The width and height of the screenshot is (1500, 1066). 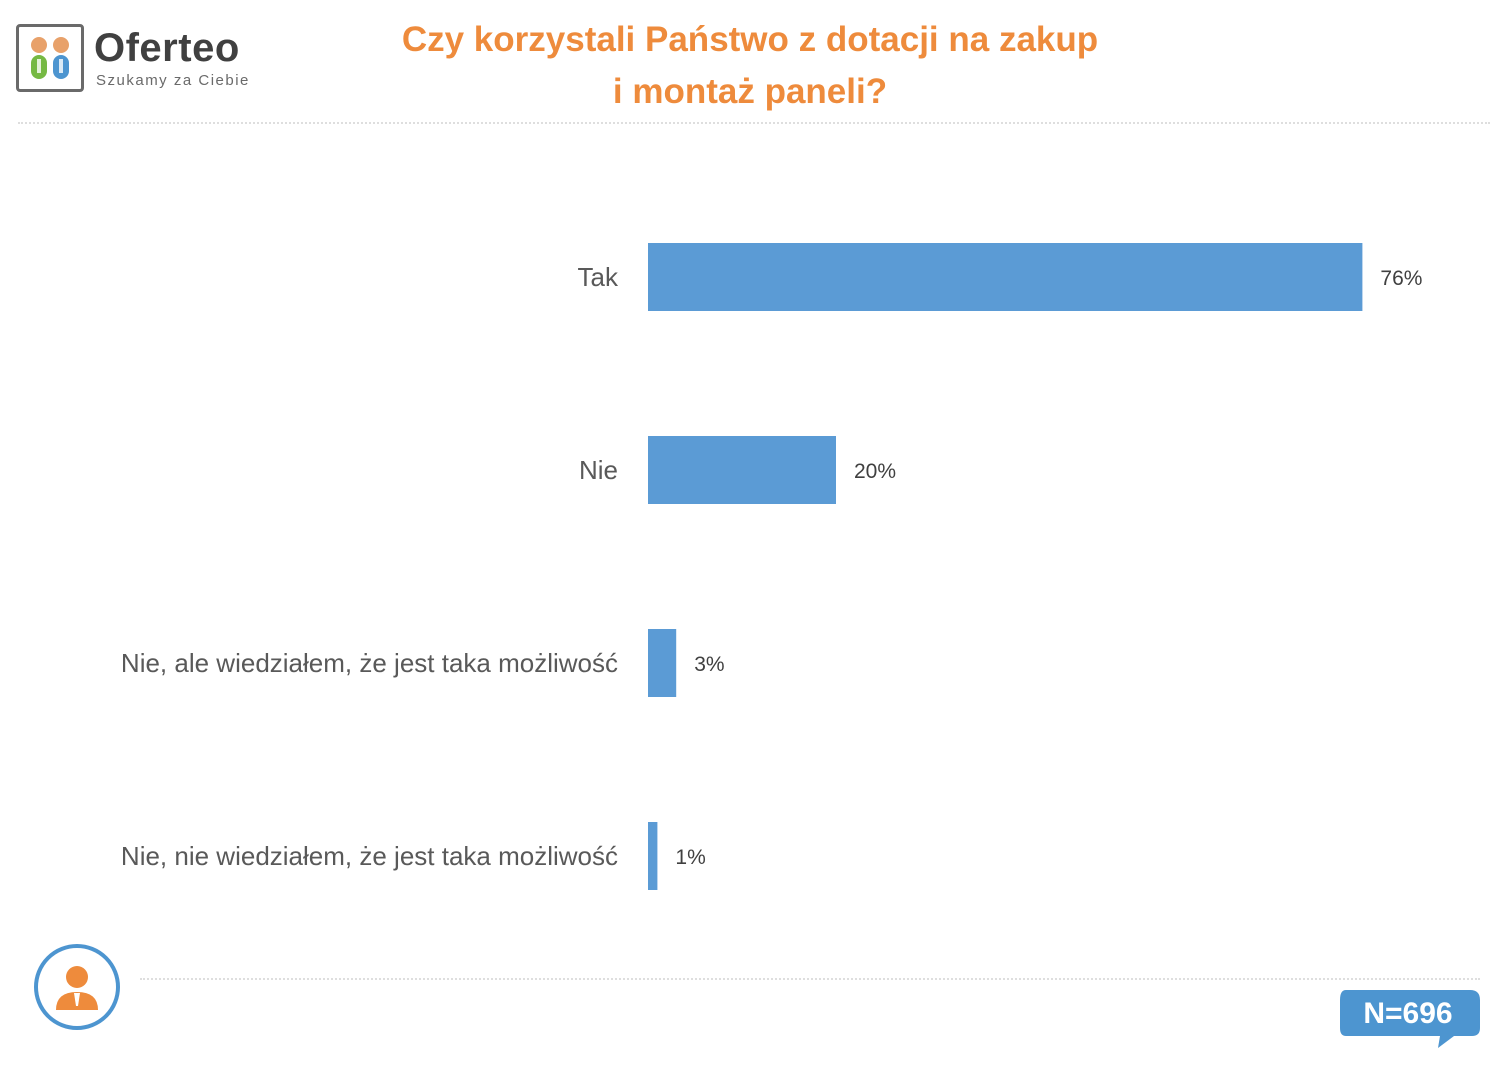 What do you see at coordinates (875, 471) in the screenshot?
I see `value-label: 20%` at bounding box center [875, 471].